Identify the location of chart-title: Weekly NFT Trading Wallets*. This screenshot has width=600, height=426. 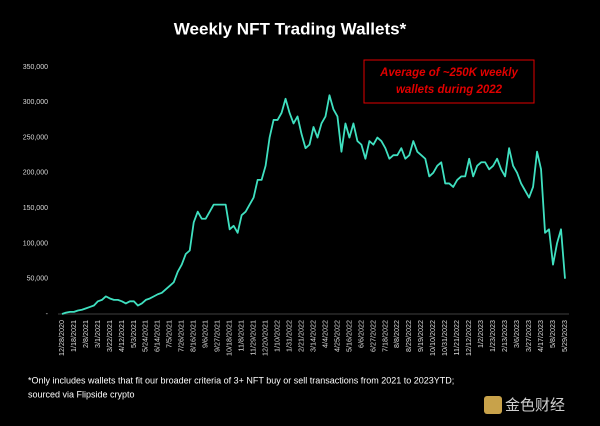
(290, 28).